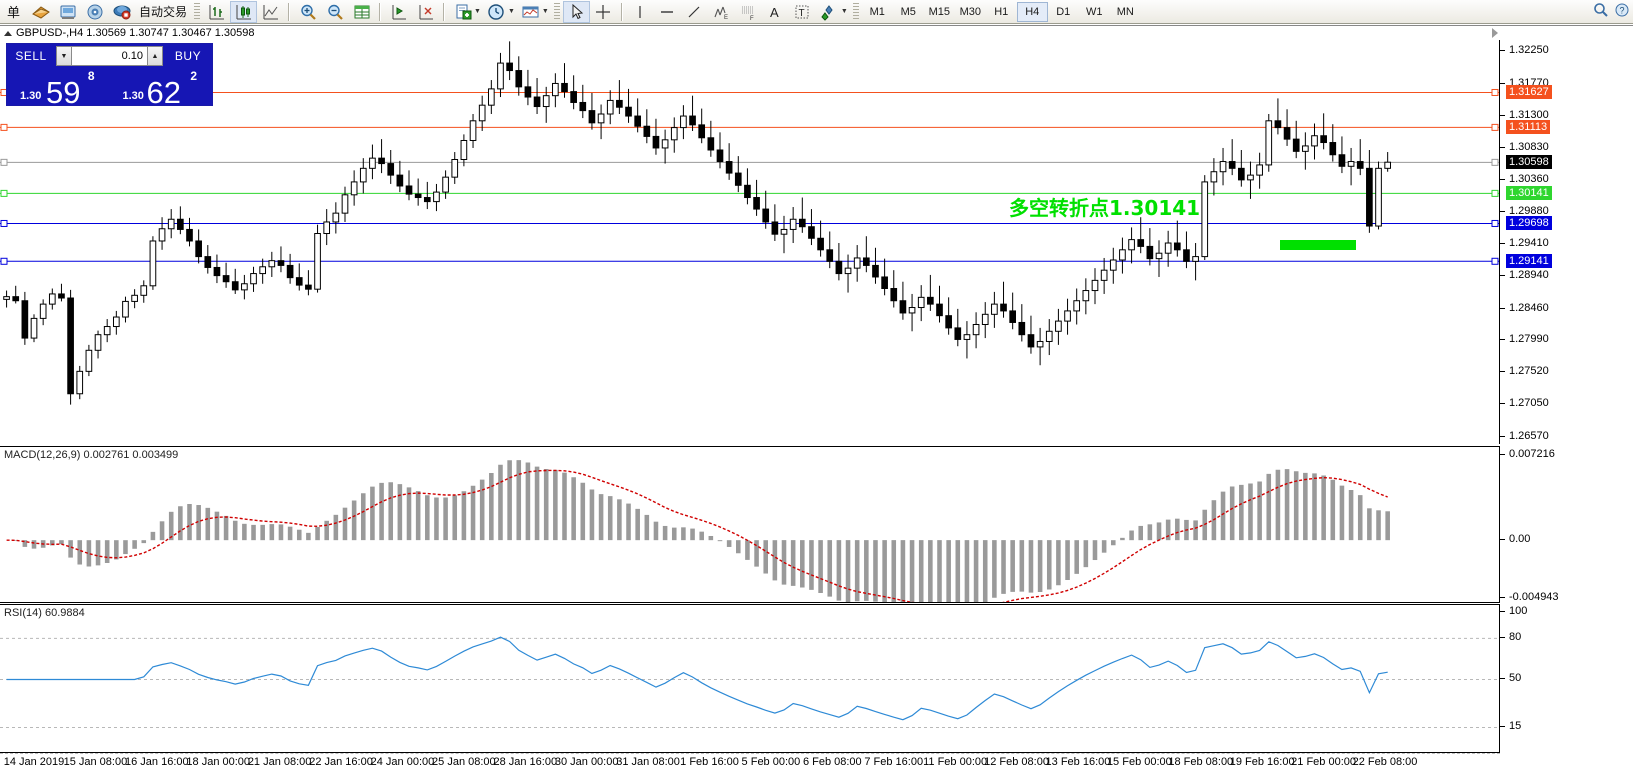  Describe the element at coordinates (197, 11) in the screenshot. I see `toolbar-grip` at that location.